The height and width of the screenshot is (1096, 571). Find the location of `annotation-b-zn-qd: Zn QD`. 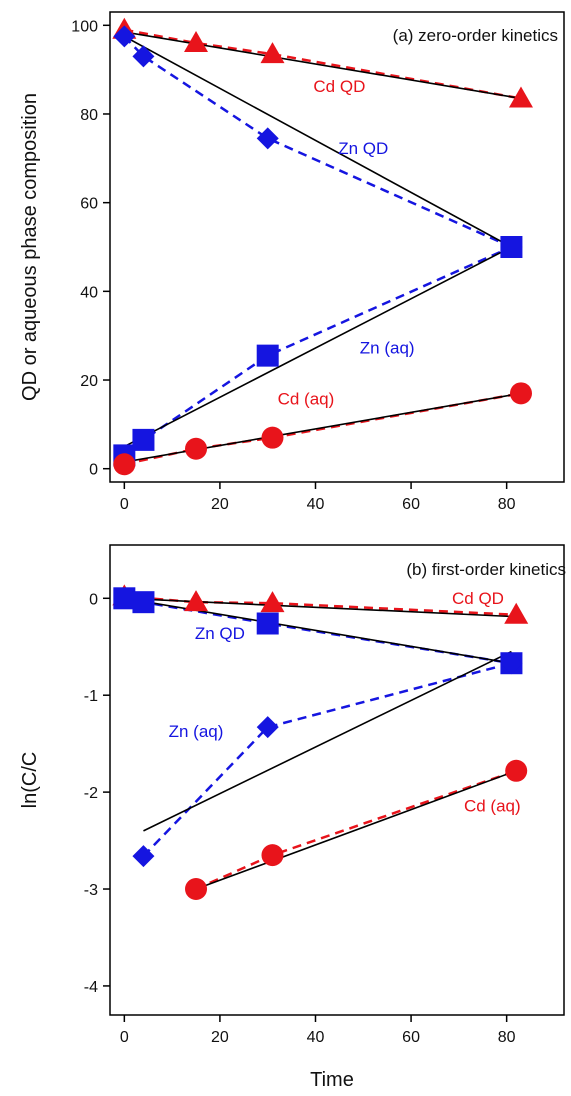

annotation-b-zn-qd: Zn QD is located at coordinates (220, 633).